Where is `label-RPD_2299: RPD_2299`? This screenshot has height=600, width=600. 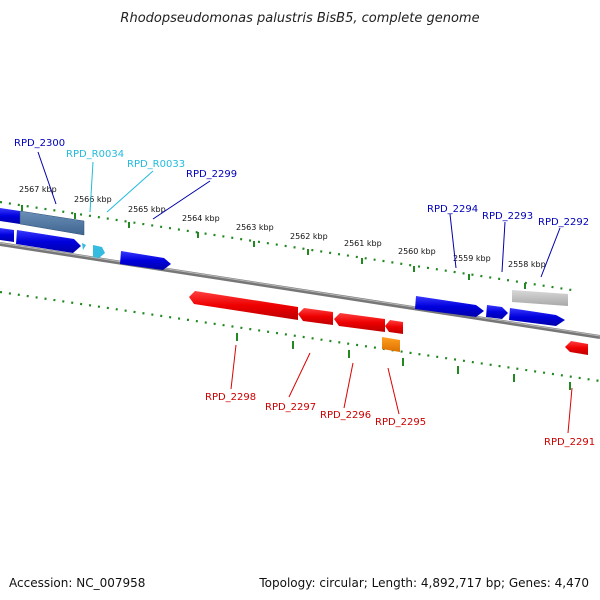
label-RPD_2299: RPD_2299 is located at coordinates (211, 174).